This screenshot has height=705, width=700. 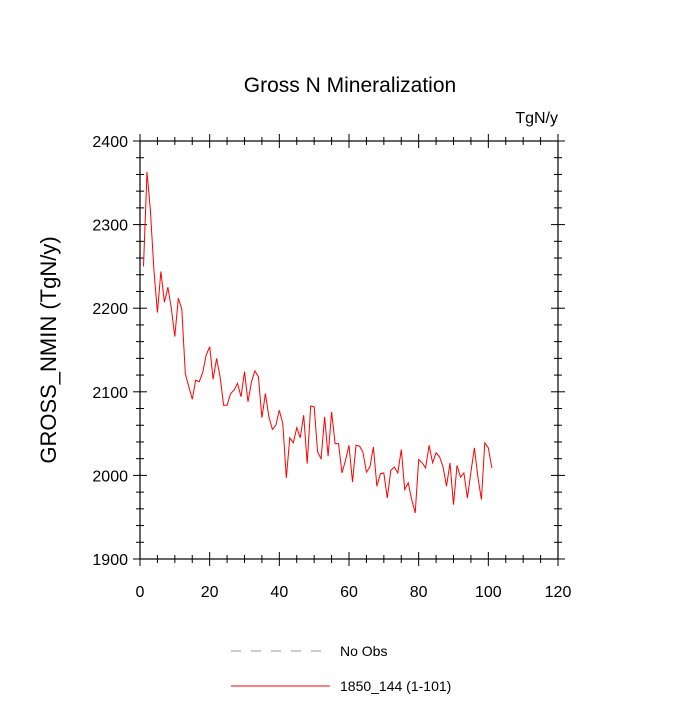 I want to click on chart-title: Gross N Mineralization, so click(x=350, y=85).